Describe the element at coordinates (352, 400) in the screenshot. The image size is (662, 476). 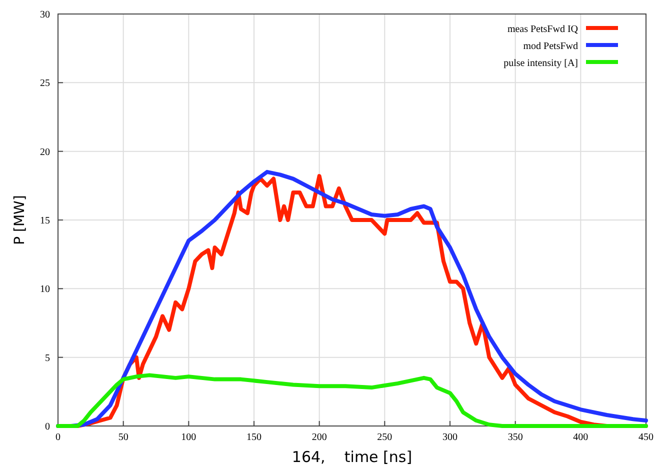
I see `line-series` at that location.